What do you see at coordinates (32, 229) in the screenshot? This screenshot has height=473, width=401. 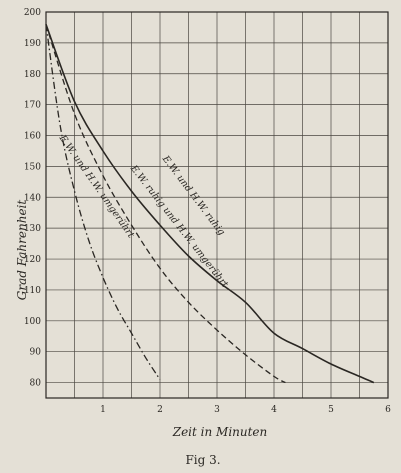 I see `y-tick-label: 130` at bounding box center [32, 229].